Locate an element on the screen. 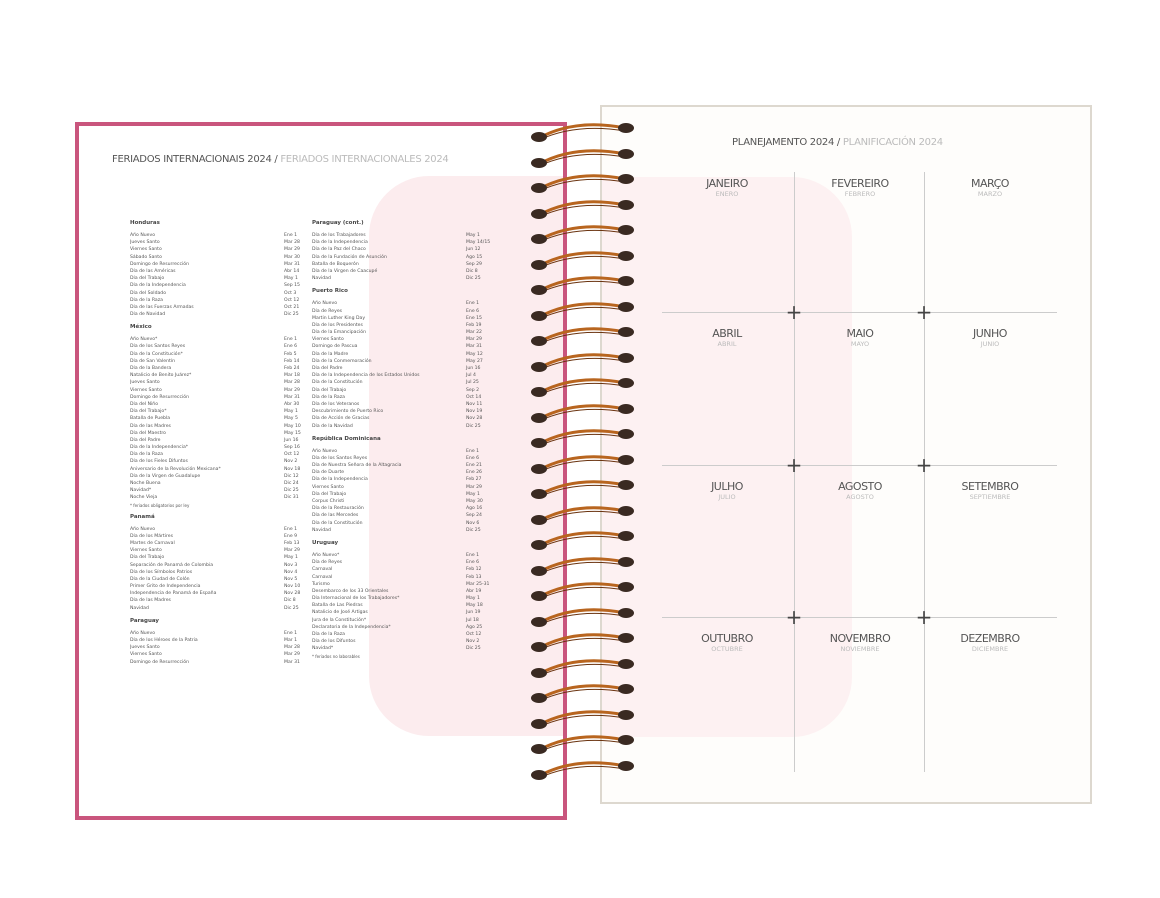 This screenshot has height=898, width=1160. holiday-date: Sep 29 is located at coordinates (474, 264).